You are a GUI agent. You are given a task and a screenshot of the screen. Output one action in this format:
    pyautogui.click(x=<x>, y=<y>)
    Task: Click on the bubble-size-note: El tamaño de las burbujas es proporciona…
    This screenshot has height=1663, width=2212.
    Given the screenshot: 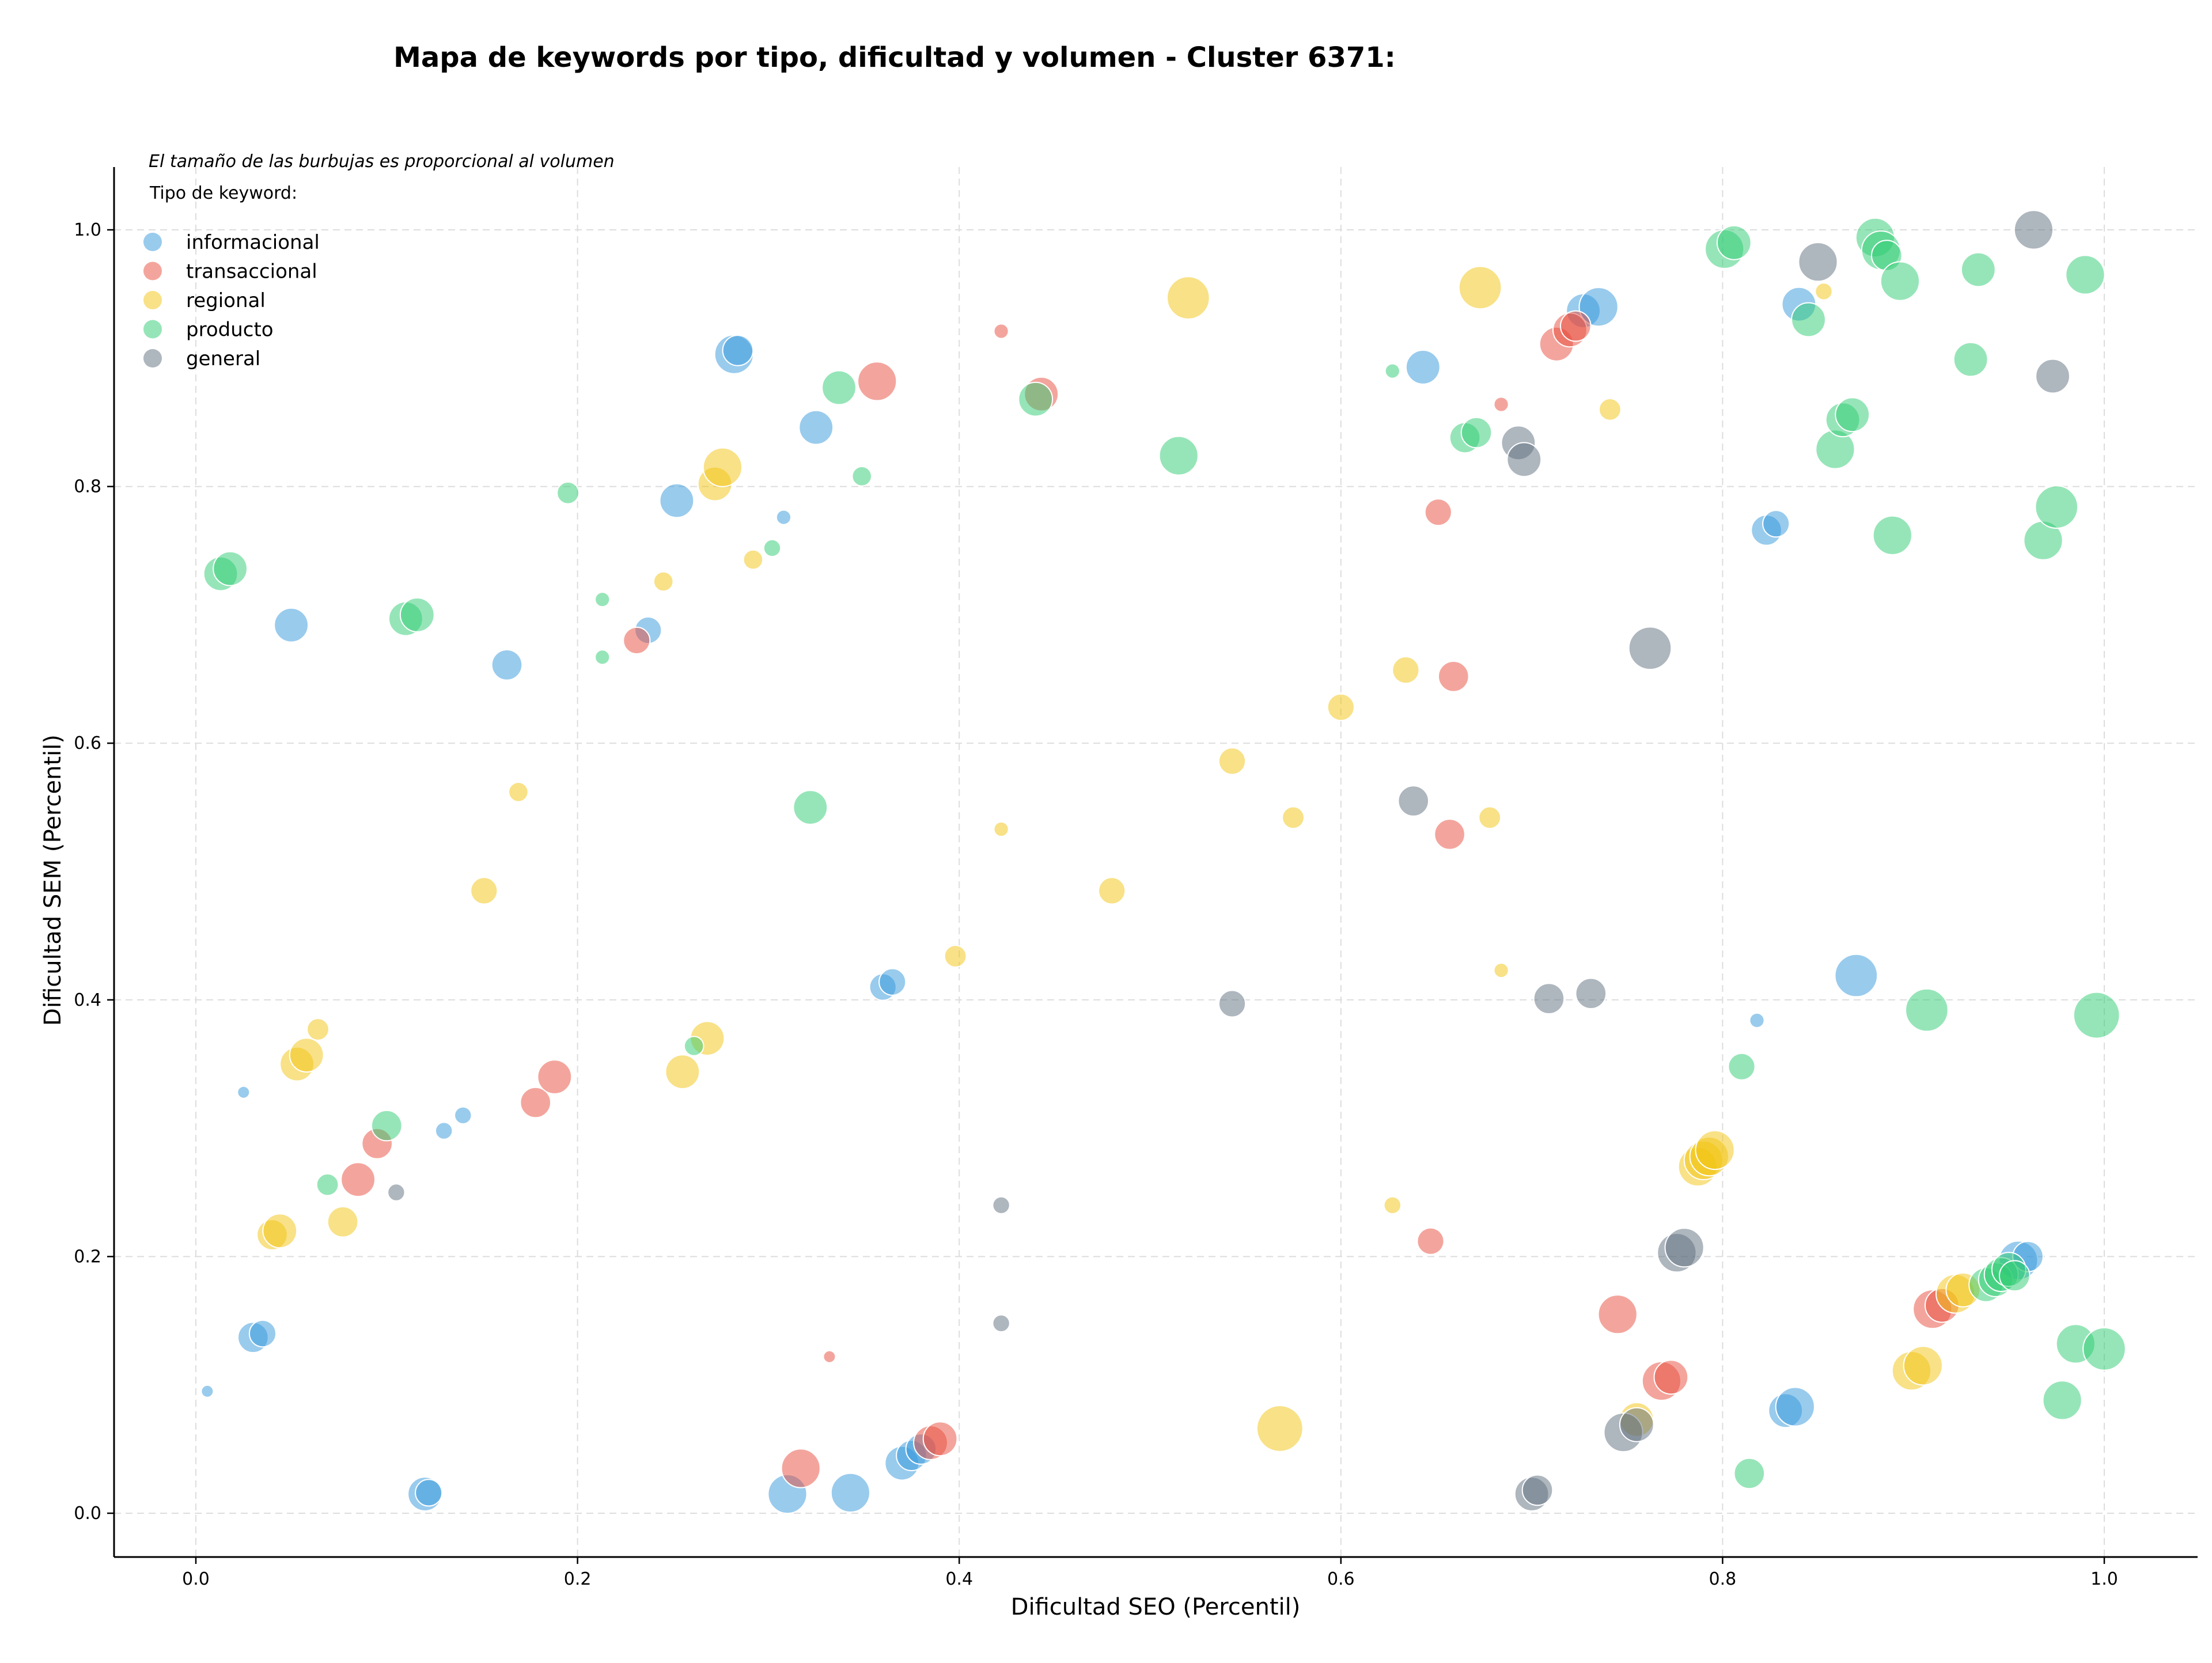 What is the action you would take?
    pyautogui.click(x=382, y=161)
    